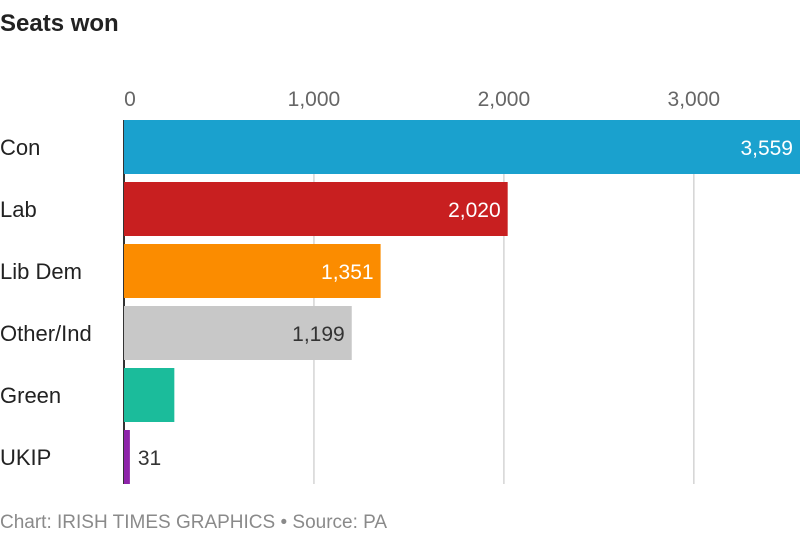 This screenshot has width=800, height=538. Describe the element at coordinates (130, 99) in the screenshot. I see `x-tick-label: 0` at that location.